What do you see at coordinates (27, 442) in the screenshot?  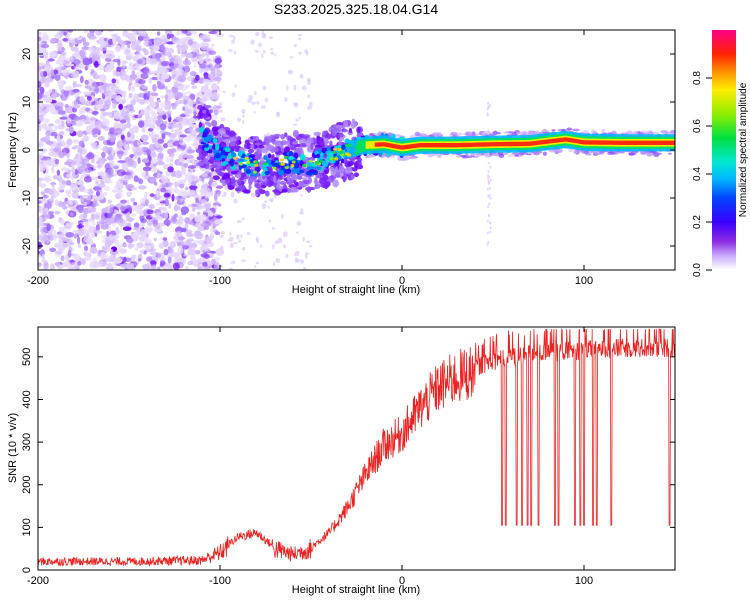 I see `snr-ytick-label: 300` at bounding box center [27, 442].